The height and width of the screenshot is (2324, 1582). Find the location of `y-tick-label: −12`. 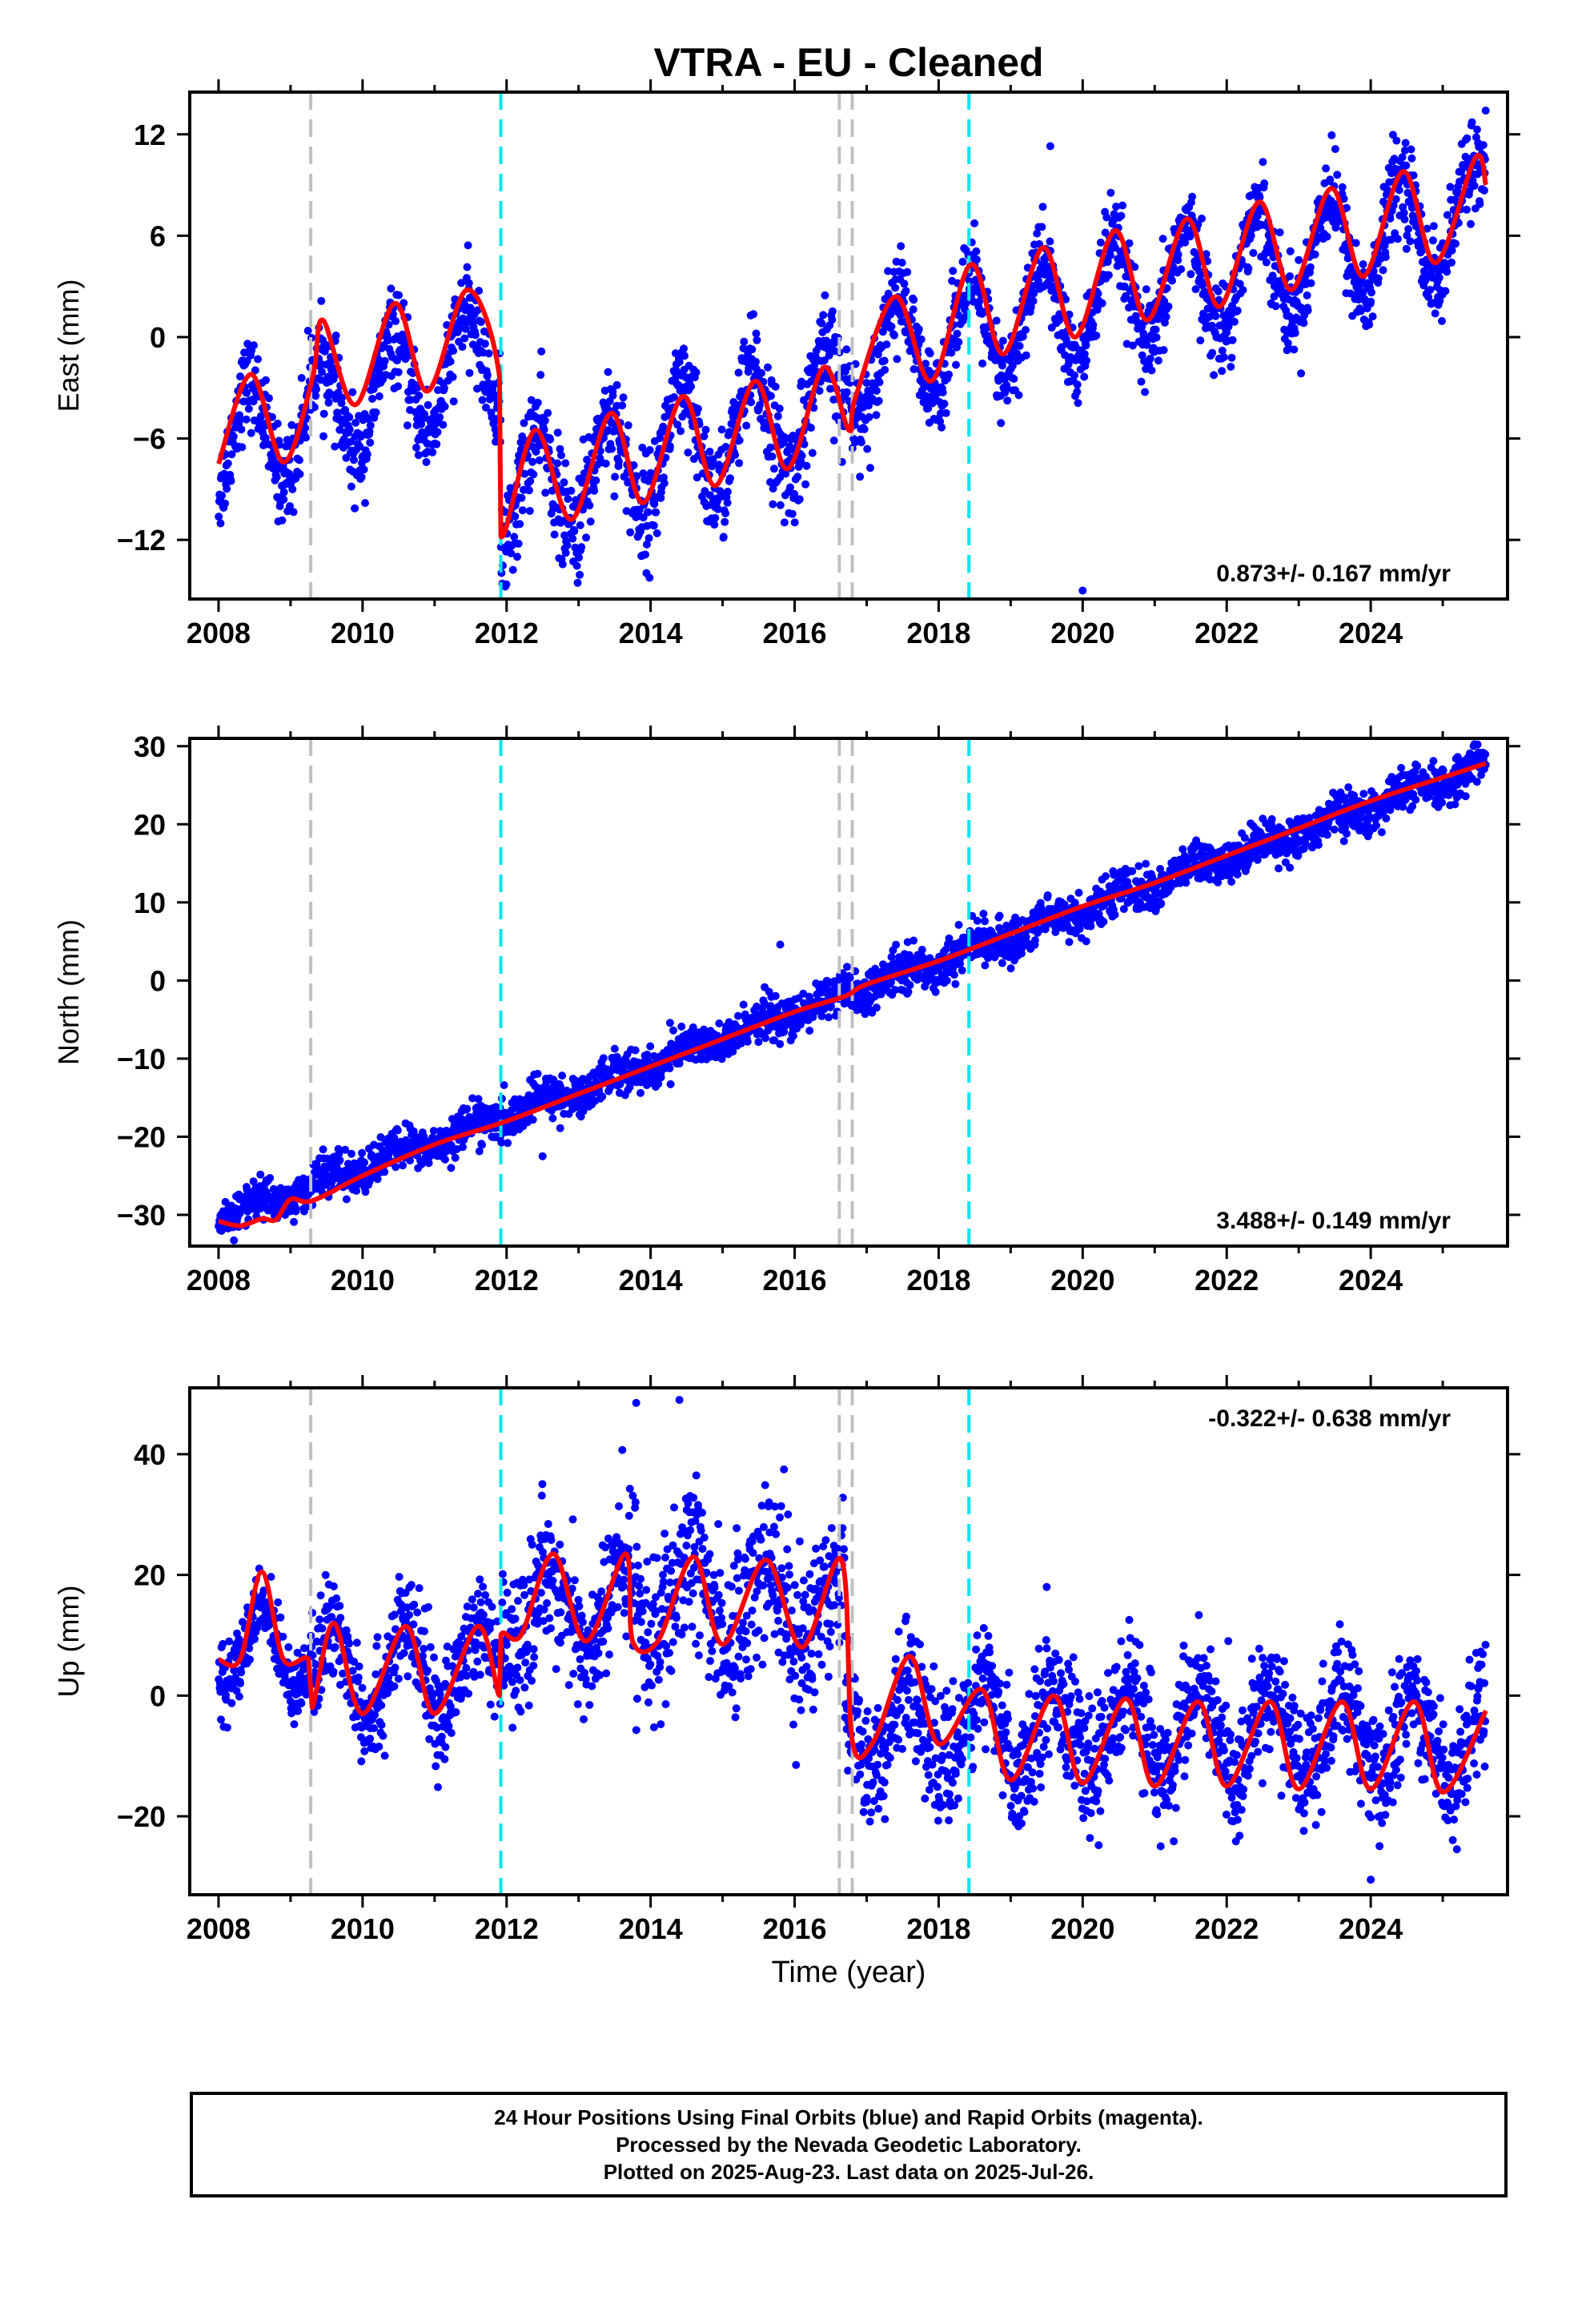

y-tick-label: −12 is located at coordinates (141, 540).